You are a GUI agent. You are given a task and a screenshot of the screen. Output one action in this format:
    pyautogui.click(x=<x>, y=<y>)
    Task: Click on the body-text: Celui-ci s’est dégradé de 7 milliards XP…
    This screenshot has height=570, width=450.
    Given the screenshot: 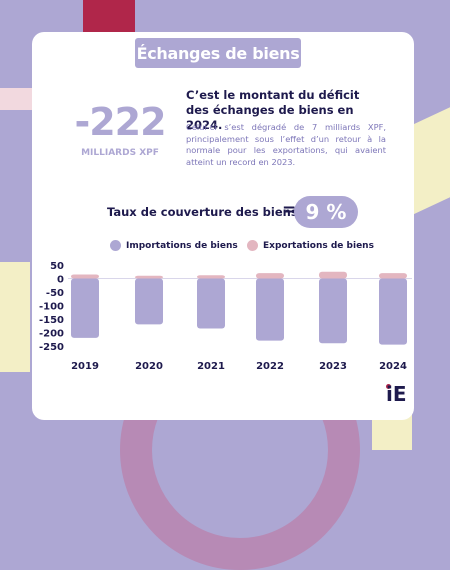 What is the action you would take?
    pyautogui.click(x=286, y=144)
    